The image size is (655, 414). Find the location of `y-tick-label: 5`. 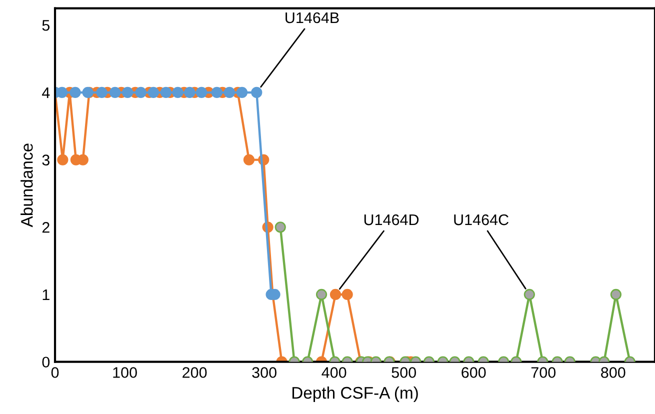

y-tick-label: 5 is located at coordinates (46, 25).